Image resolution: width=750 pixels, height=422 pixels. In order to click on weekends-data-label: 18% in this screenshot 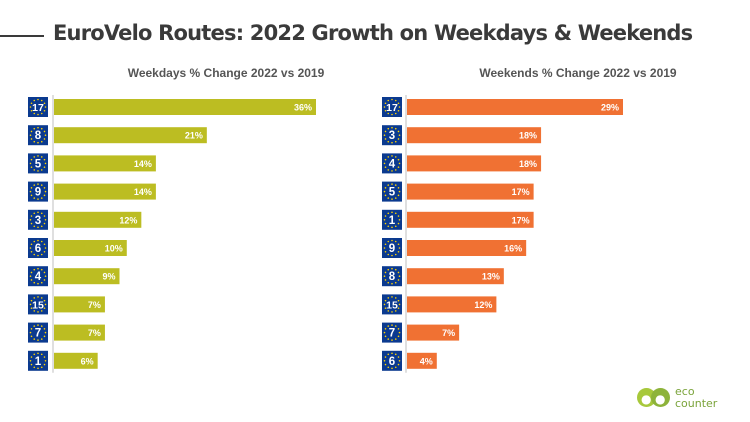, I will do `click(528, 164)`.